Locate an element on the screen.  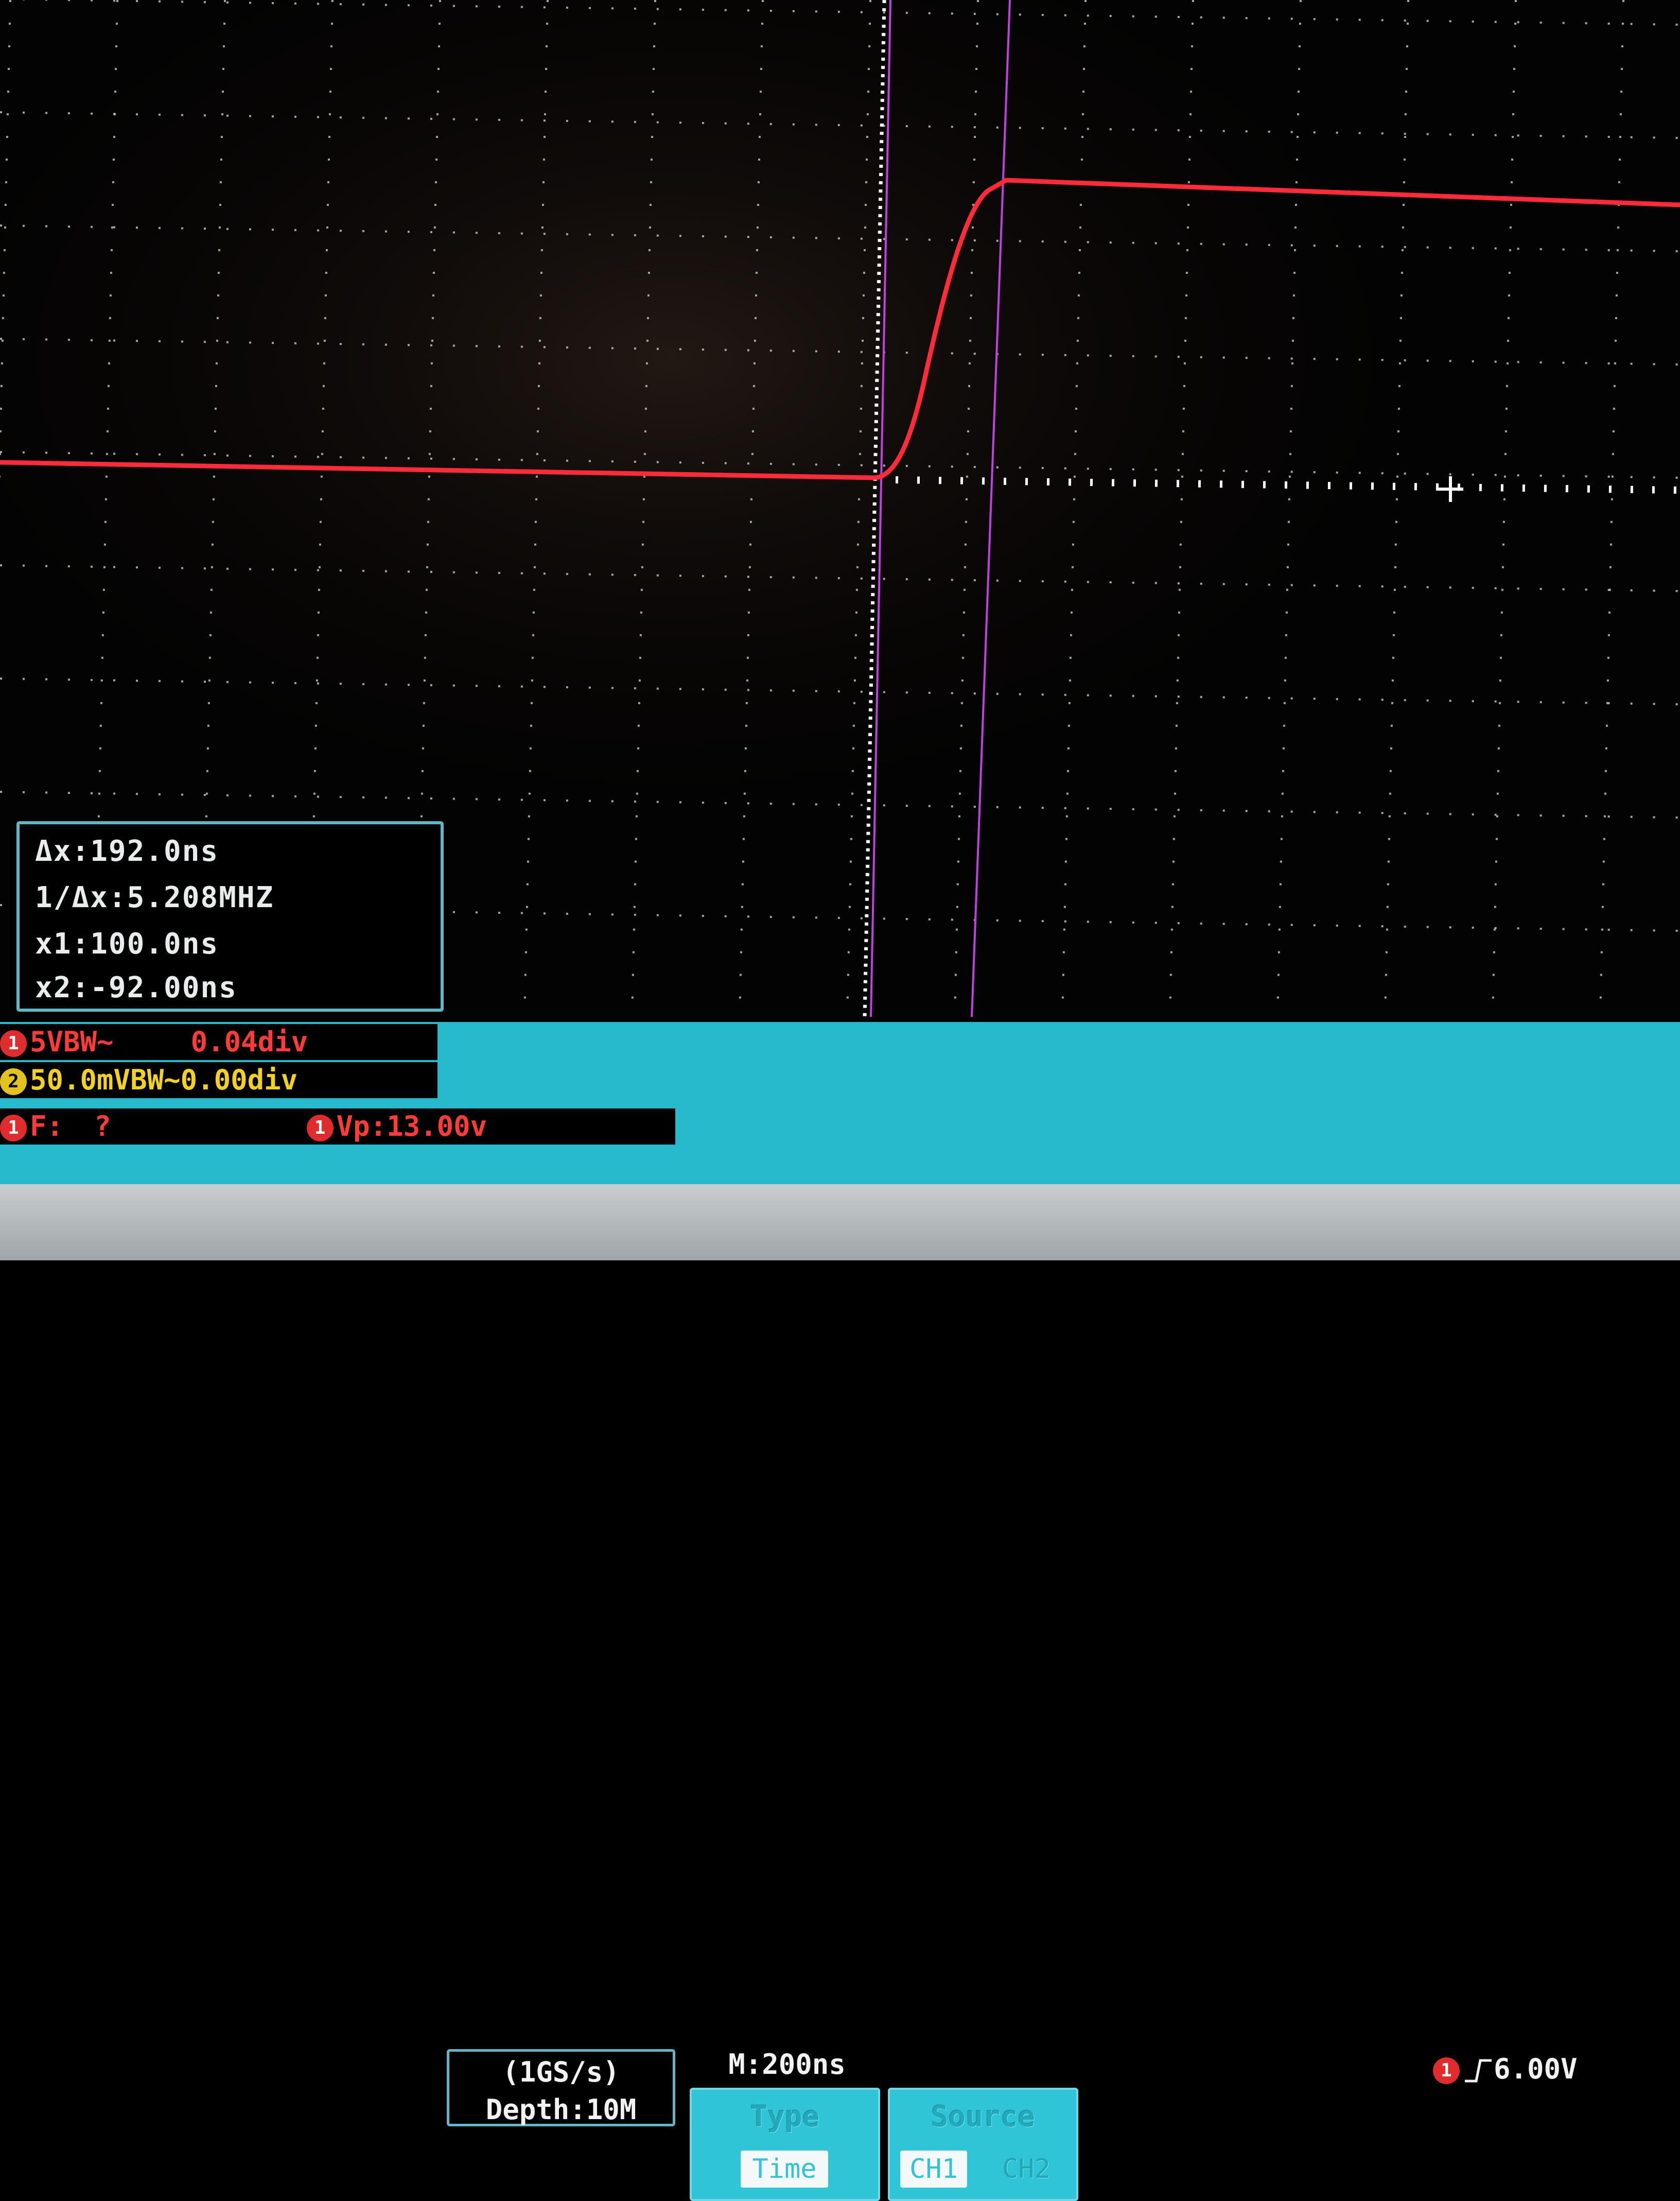
delta-x-readout: Δx:192.0ns is located at coordinates (127, 851).